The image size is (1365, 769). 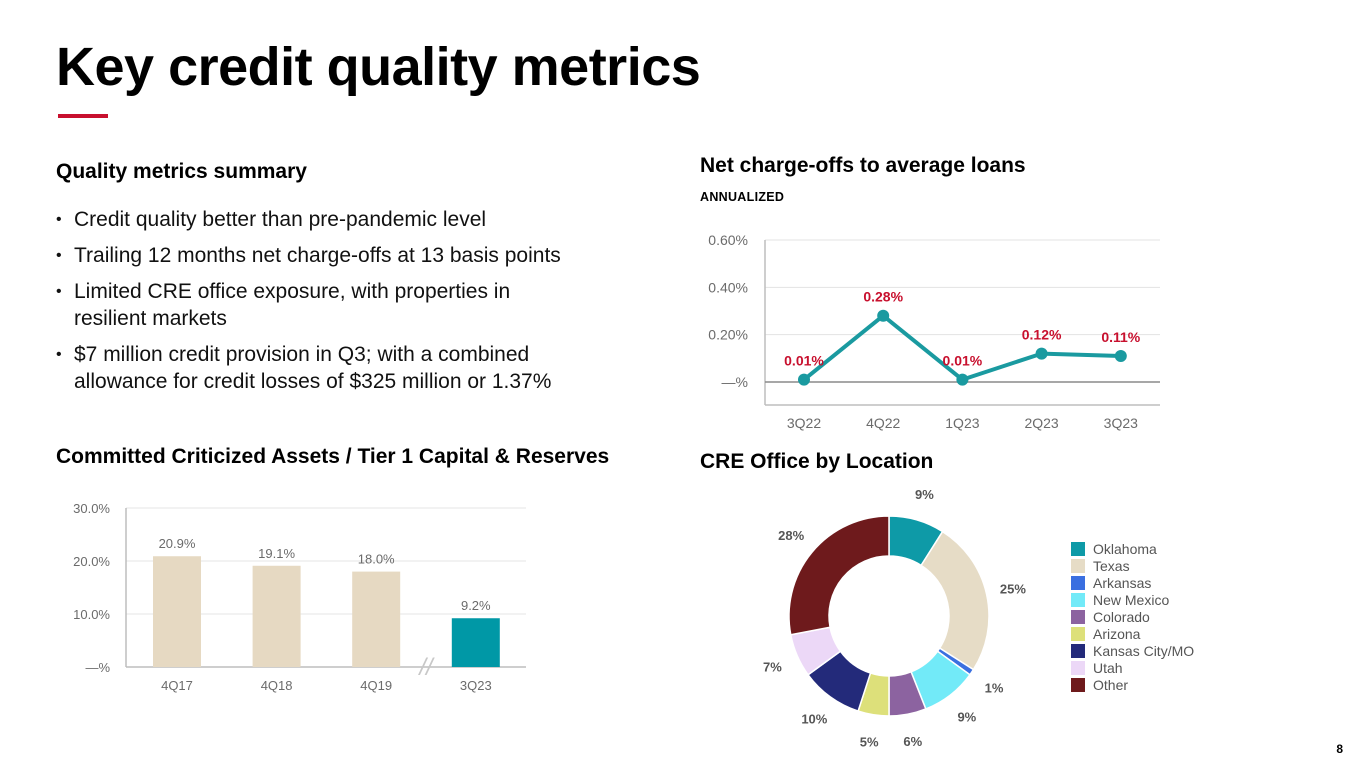 What do you see at coordinates (1111, 565) in the screenshot?
I see `cre-legend-label: Texas` at bounding box center [1111, 565].